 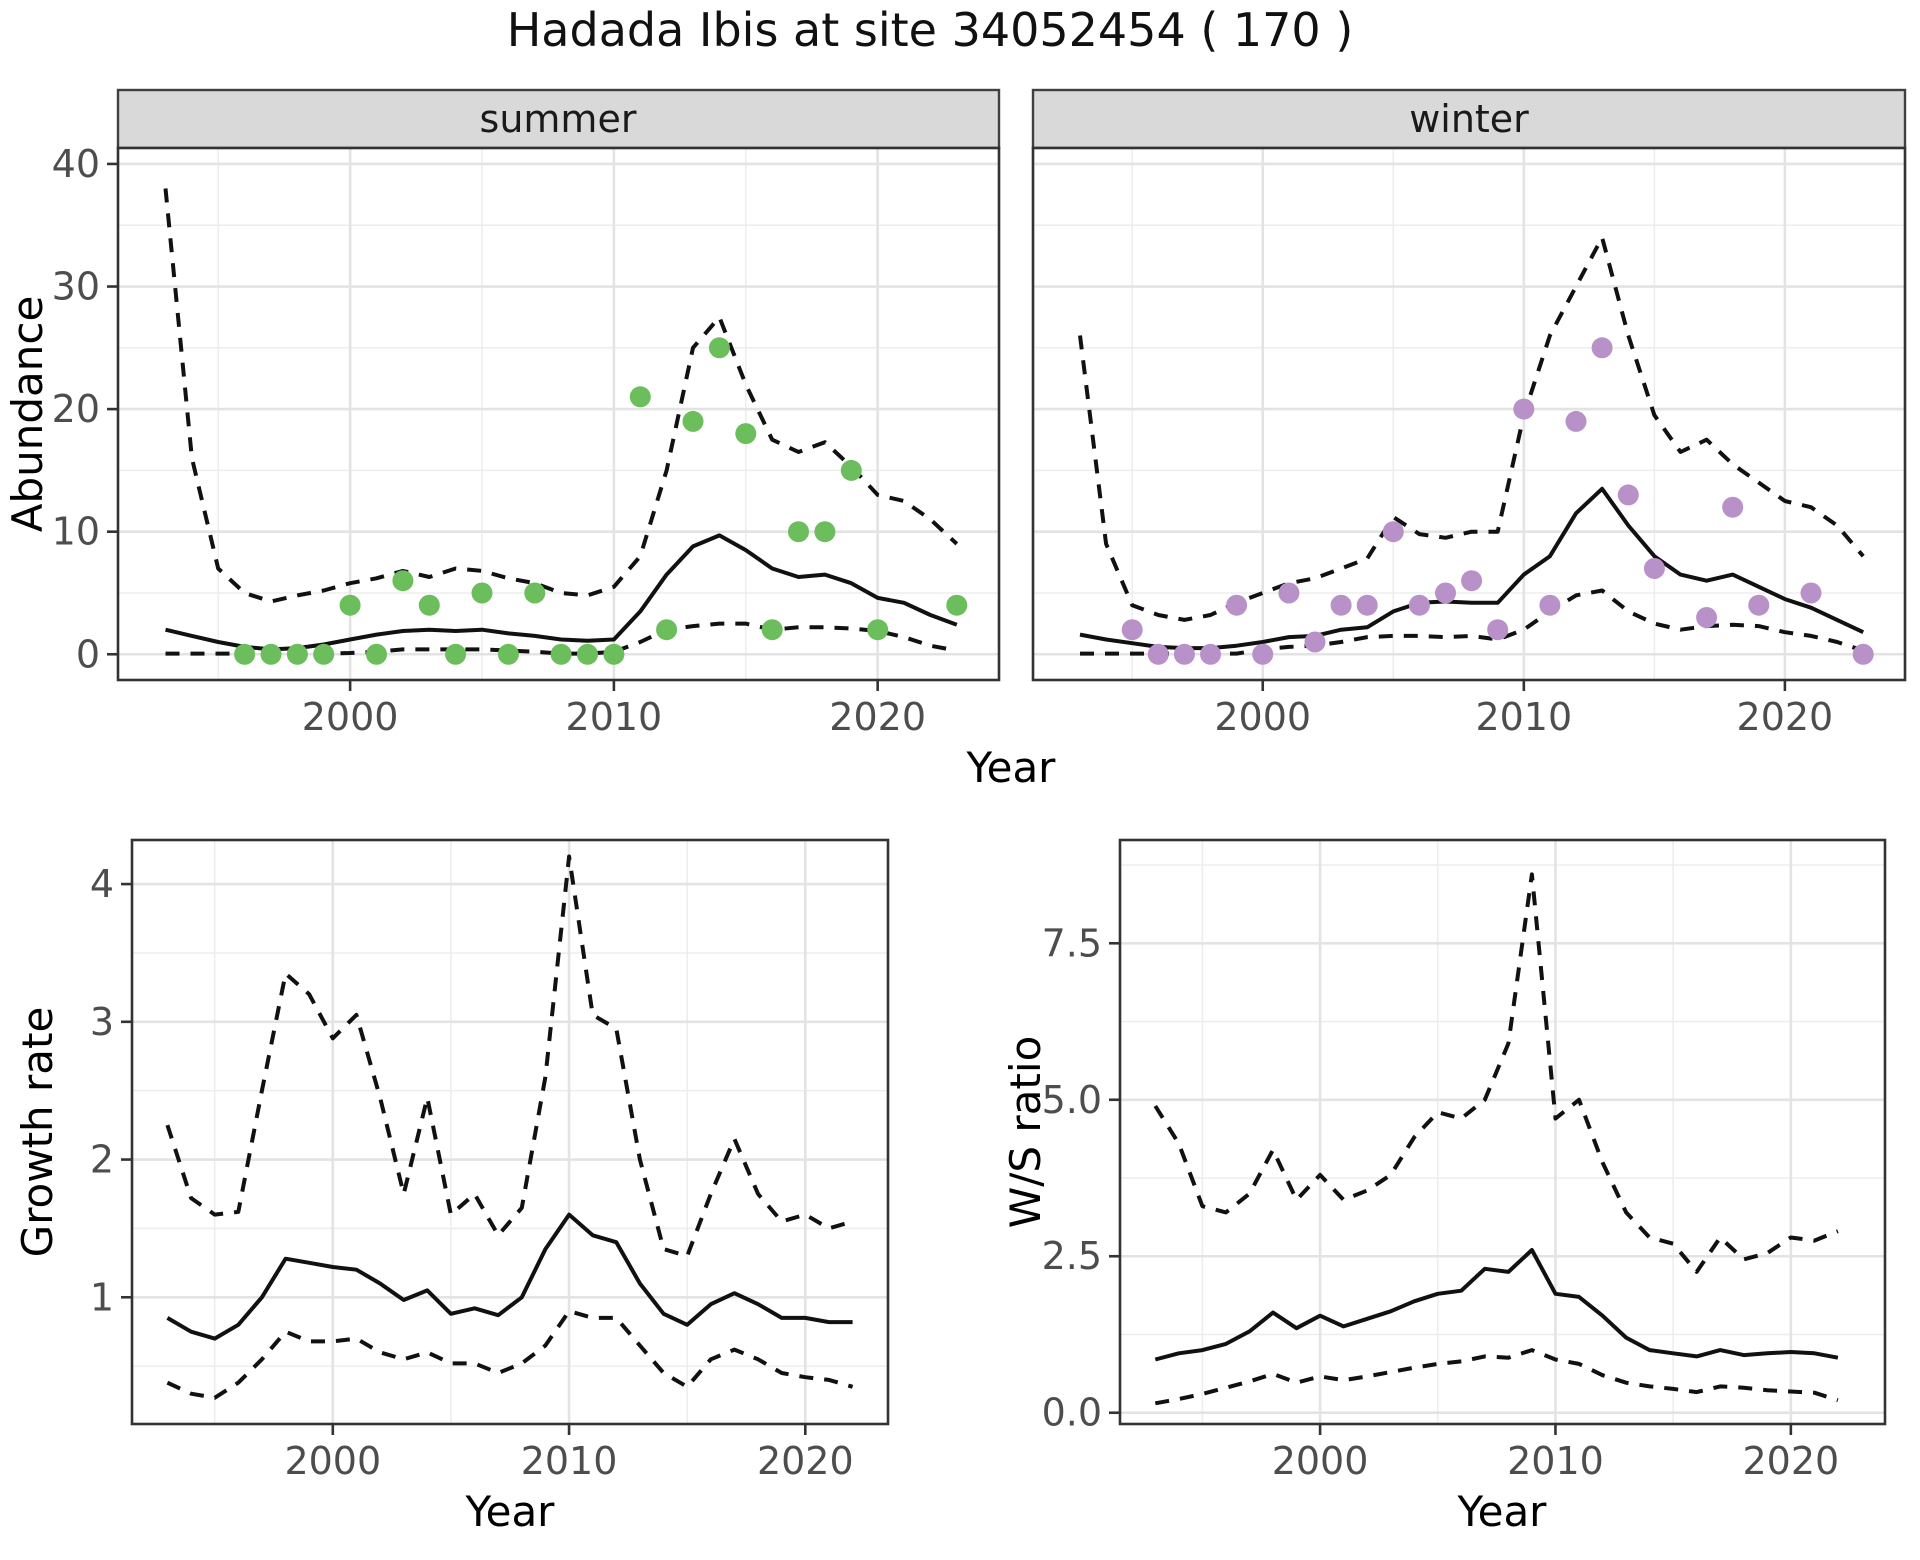 I want to click on facet-strip-summer: summer, so click(x=558, y=119).